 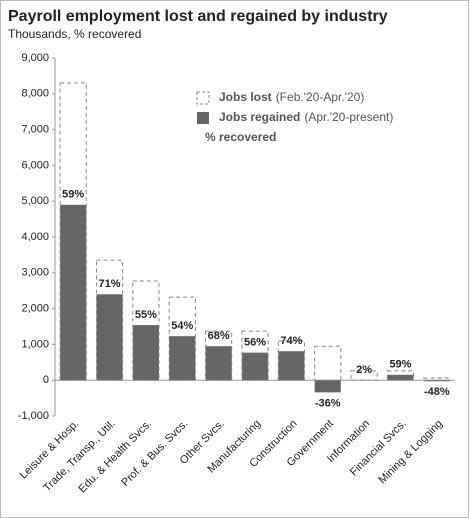 I want to click on pct-label: 54%, so click(x=182, y=326).